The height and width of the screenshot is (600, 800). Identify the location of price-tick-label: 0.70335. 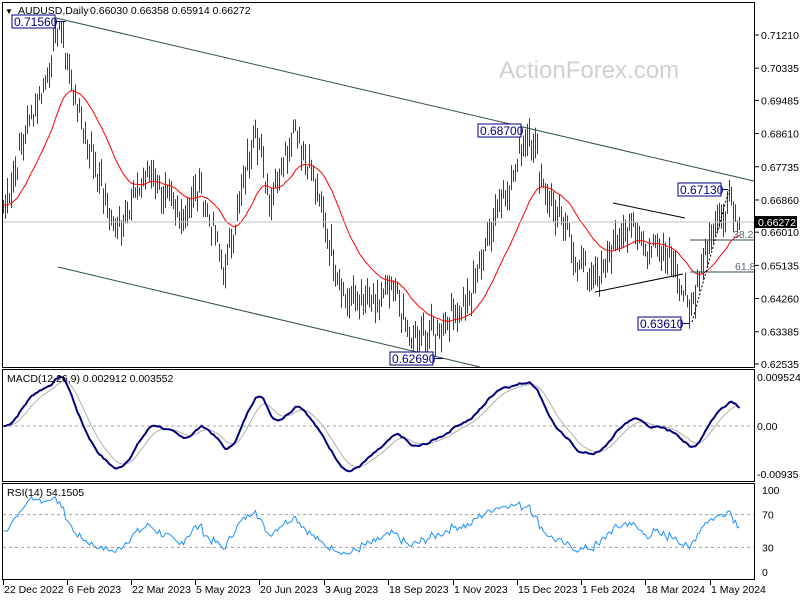
(780, 69).